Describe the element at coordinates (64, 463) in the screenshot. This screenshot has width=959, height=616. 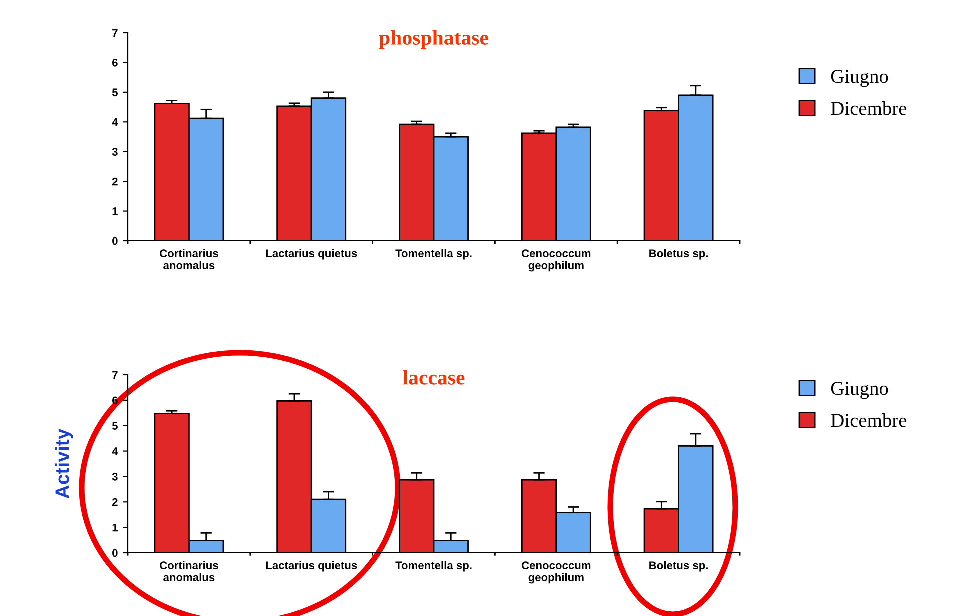
I see `y-axis-title: Activity` at that location.